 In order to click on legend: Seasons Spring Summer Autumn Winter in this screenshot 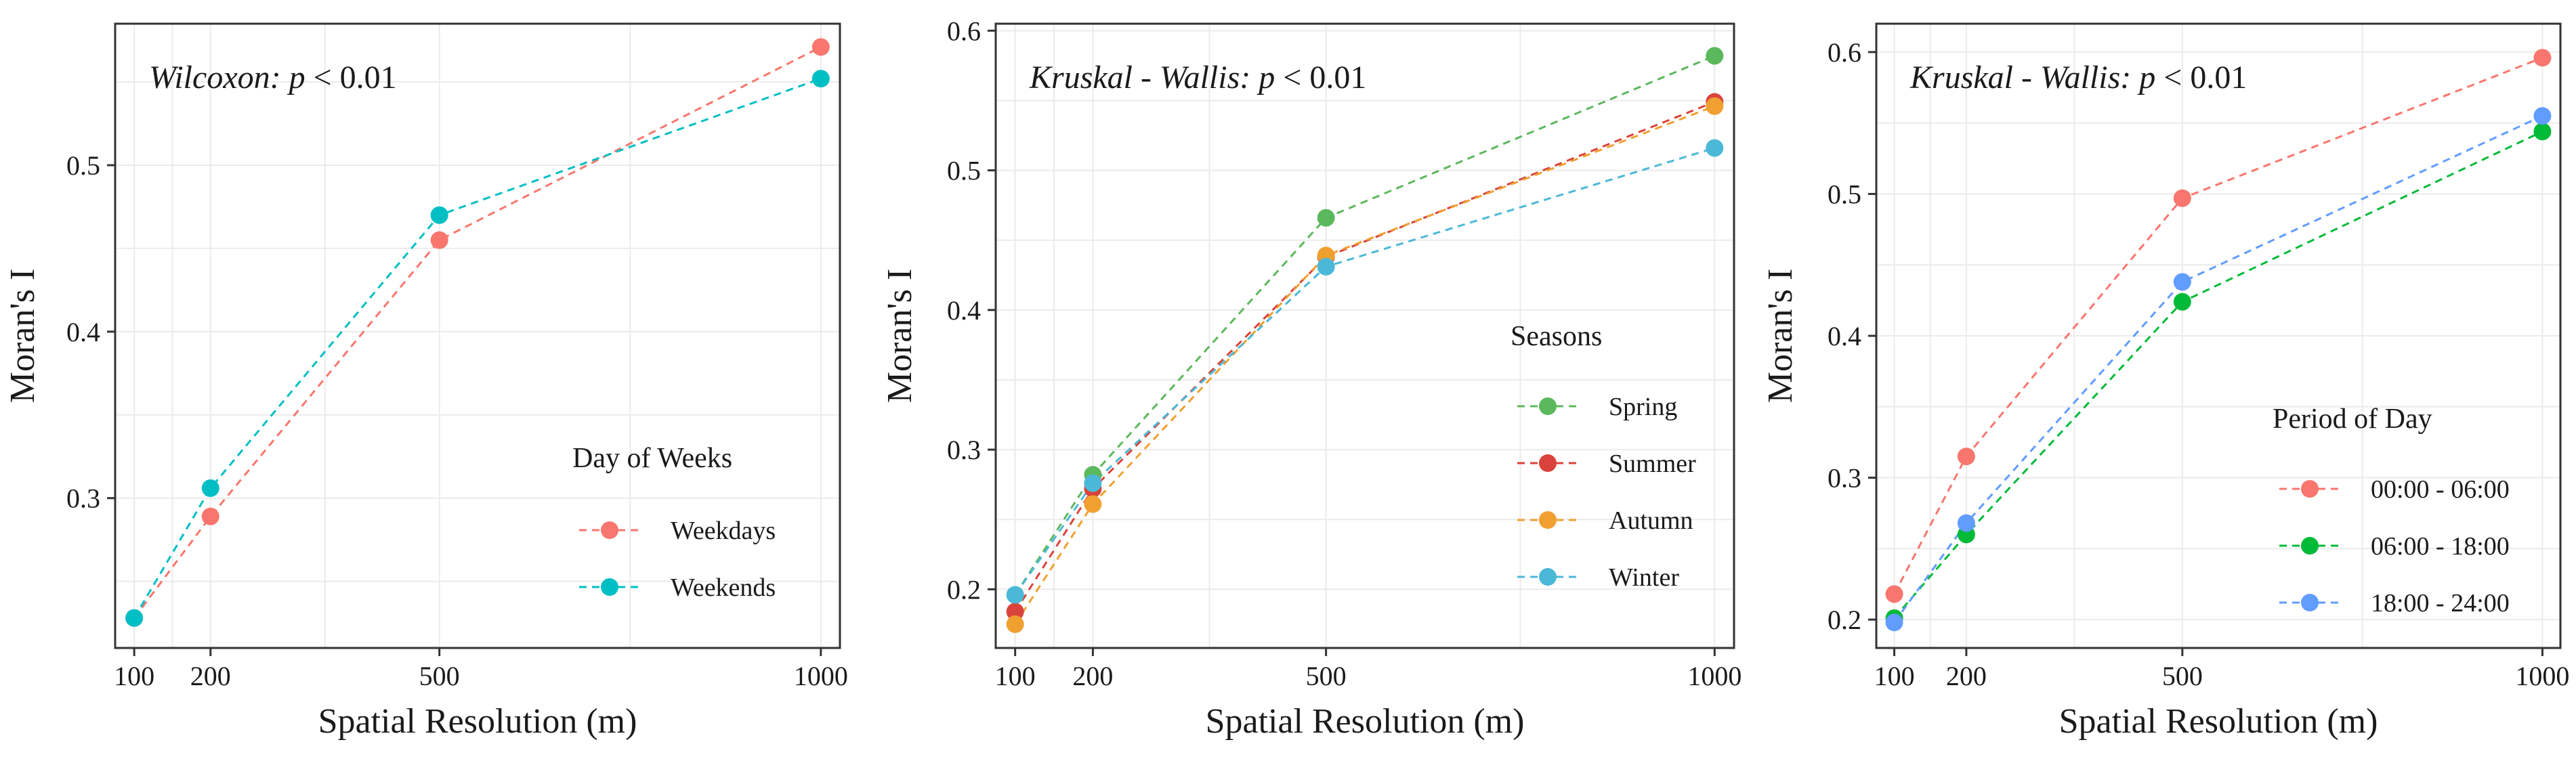, I will do `click(1604, 457)`.